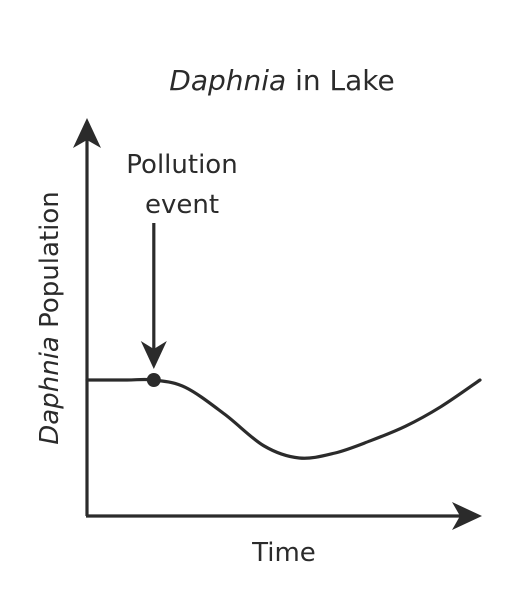 The width and height of the screenshot is (528, 590). I want to click on y-axis-label-regular: Population, so click(50, 263).